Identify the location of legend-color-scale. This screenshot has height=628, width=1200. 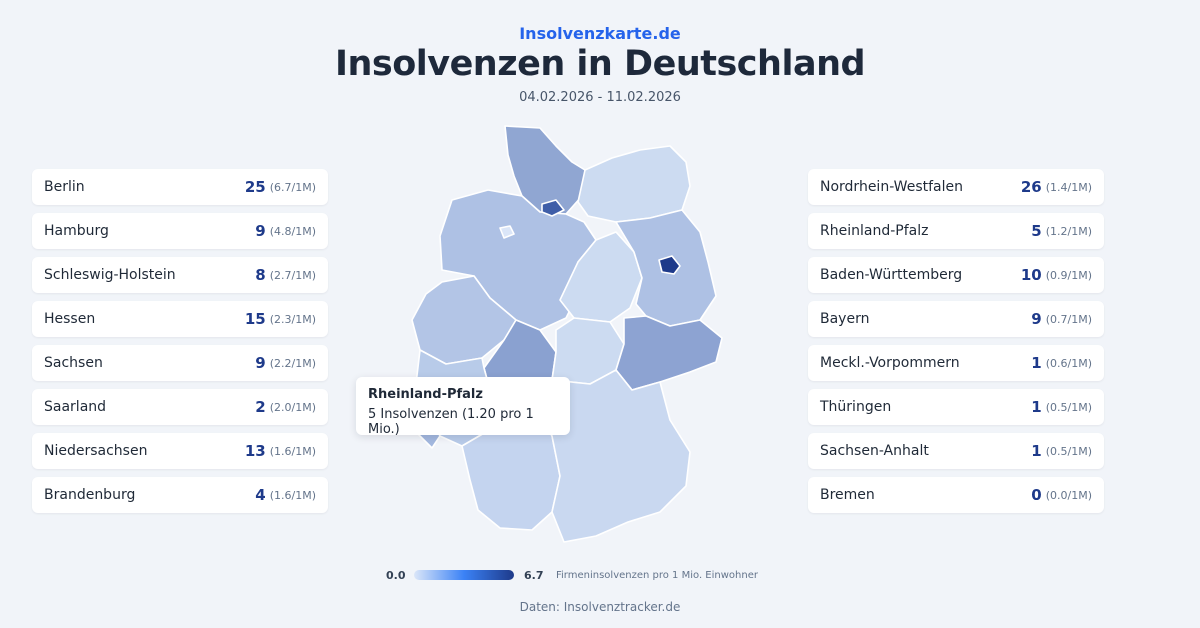
(464, 575).